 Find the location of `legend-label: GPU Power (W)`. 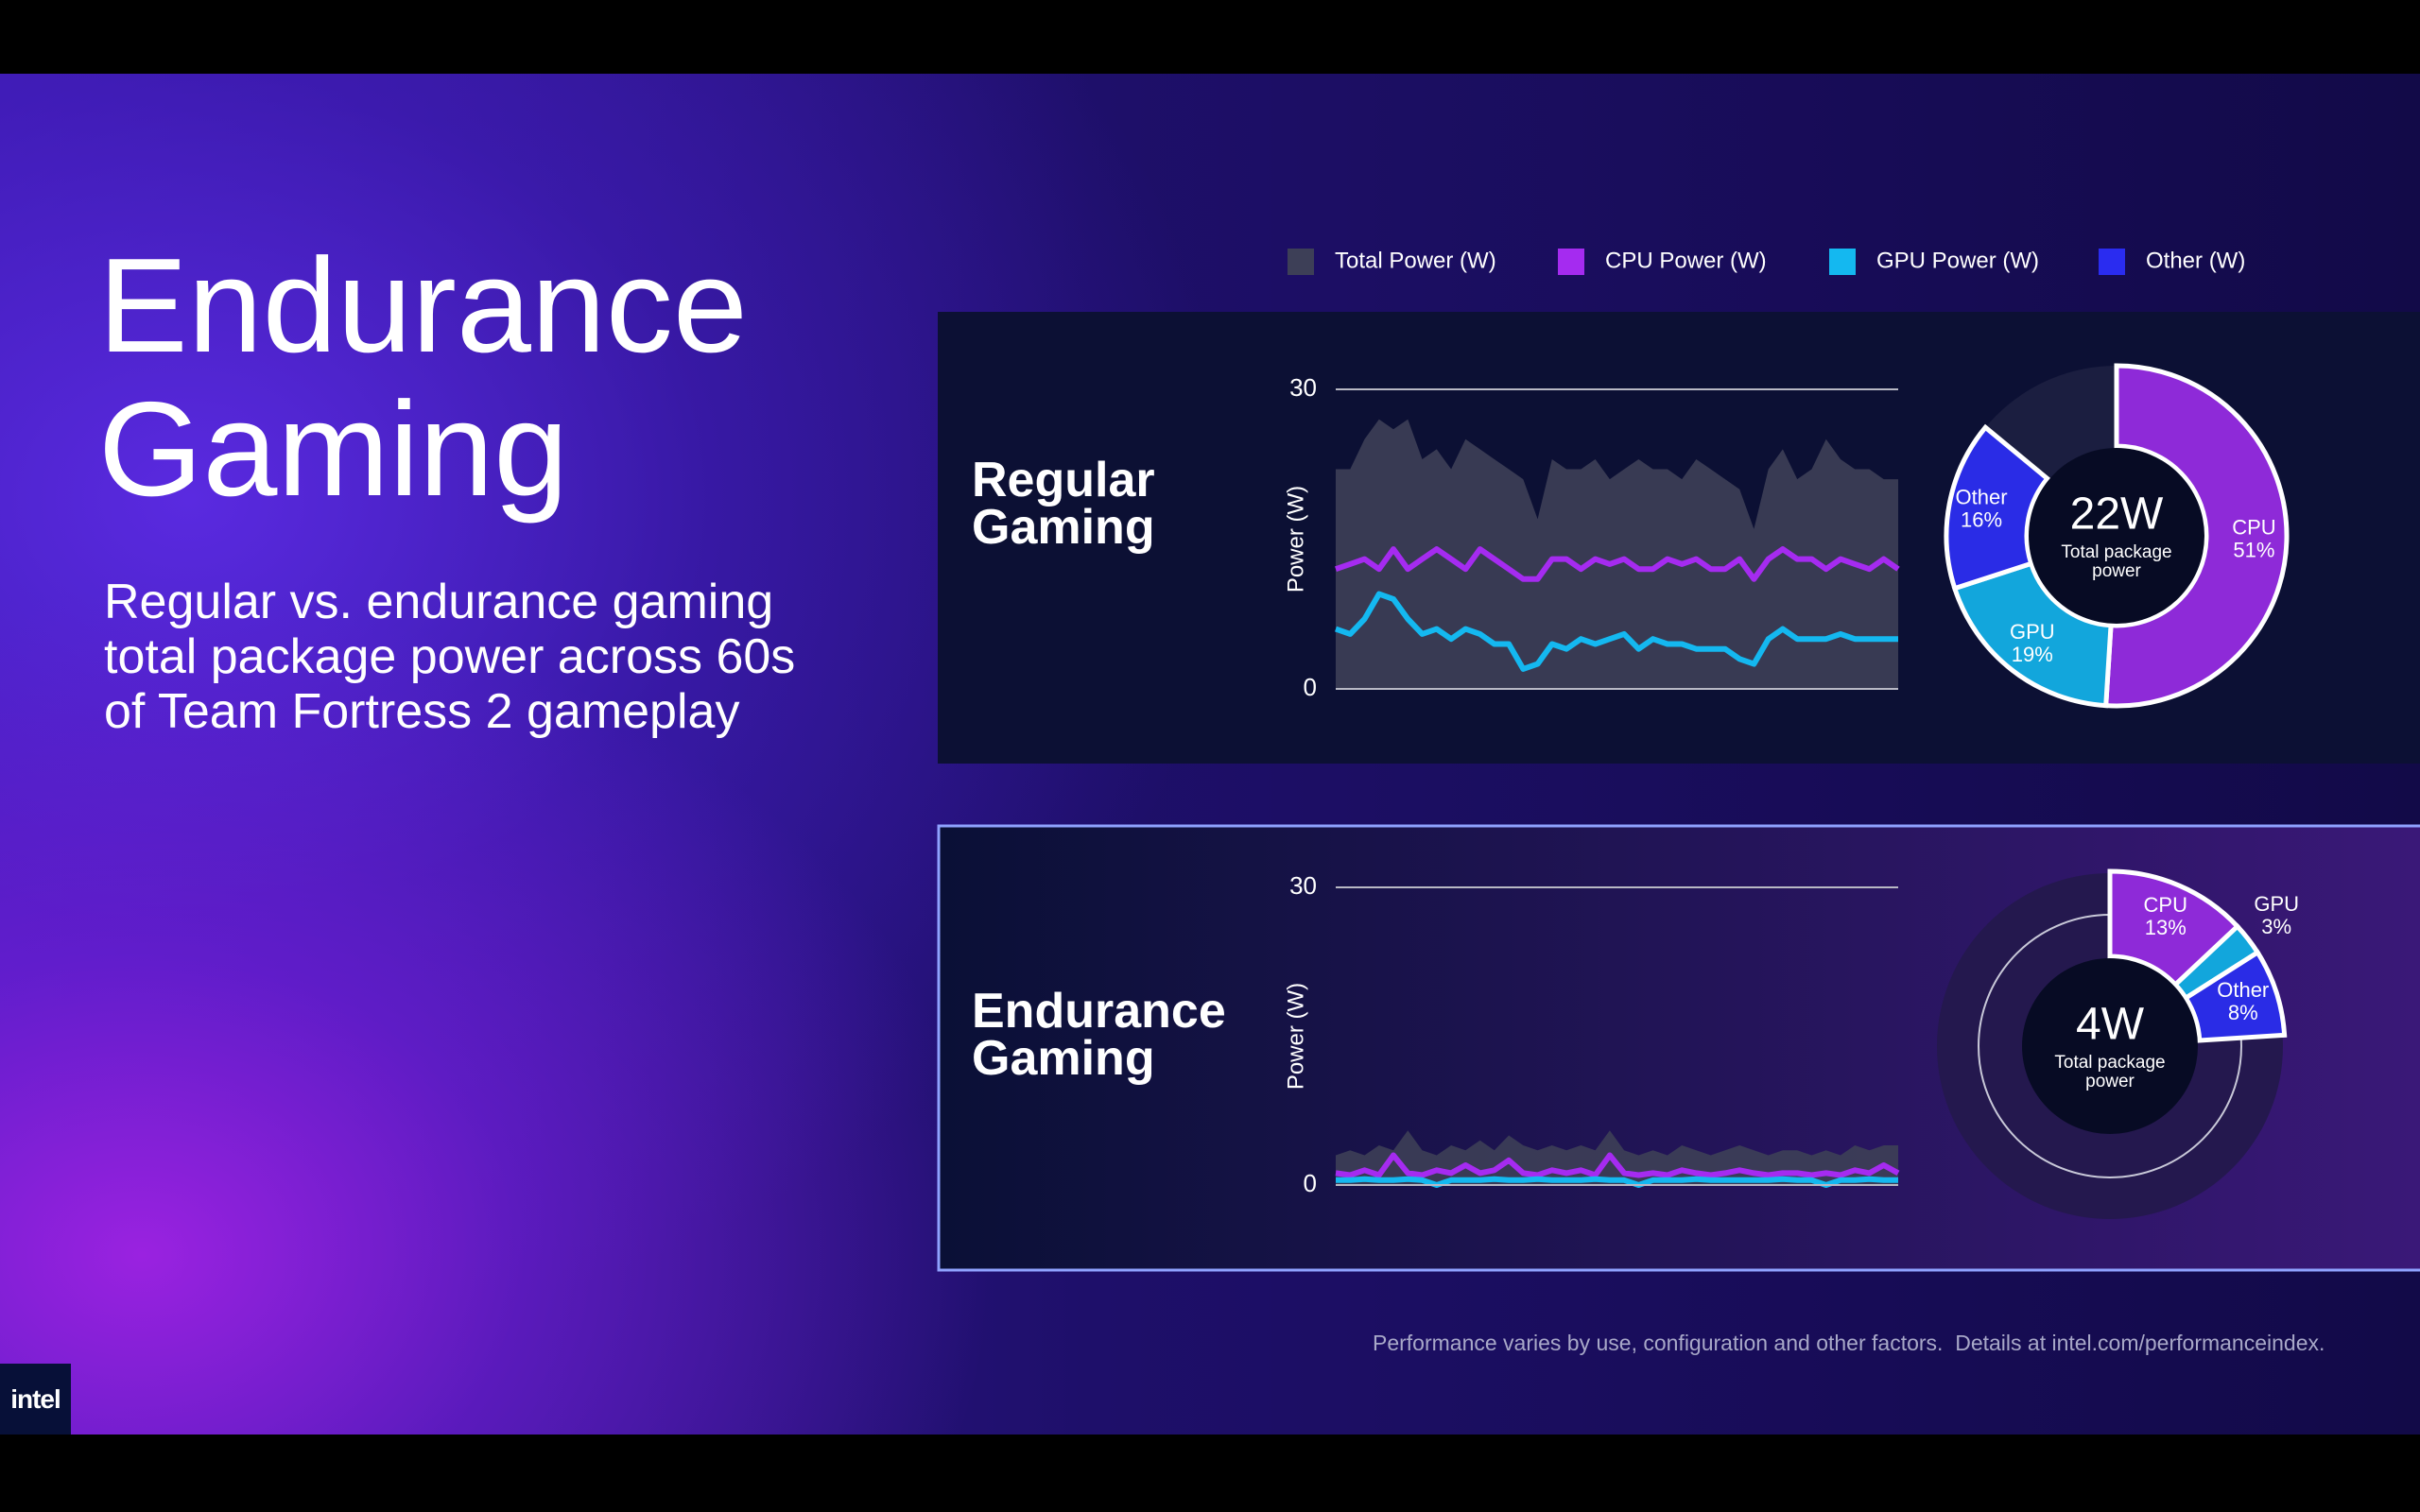

legend-label: GPU Power (W) is located at coordinates (1957, 260).